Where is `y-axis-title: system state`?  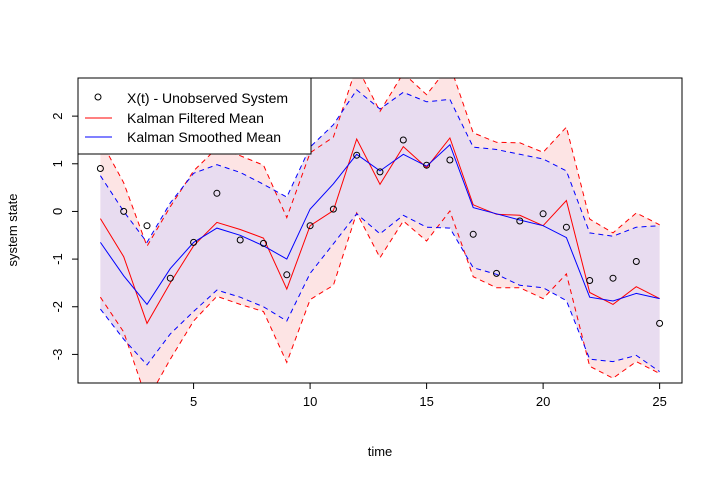 y-axis-title: system state is located at coordinates (12, 230).